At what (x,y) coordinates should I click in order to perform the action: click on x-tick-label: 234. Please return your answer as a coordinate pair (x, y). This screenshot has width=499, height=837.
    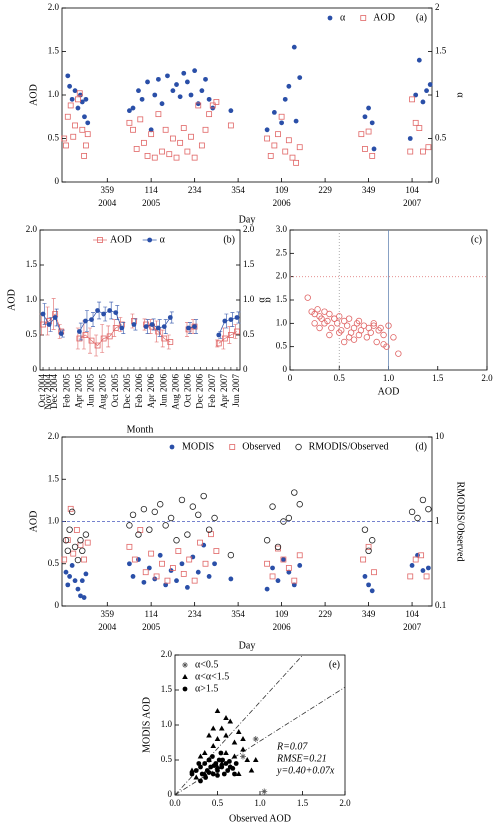
    Looking at the image, I should click on (195, 614).